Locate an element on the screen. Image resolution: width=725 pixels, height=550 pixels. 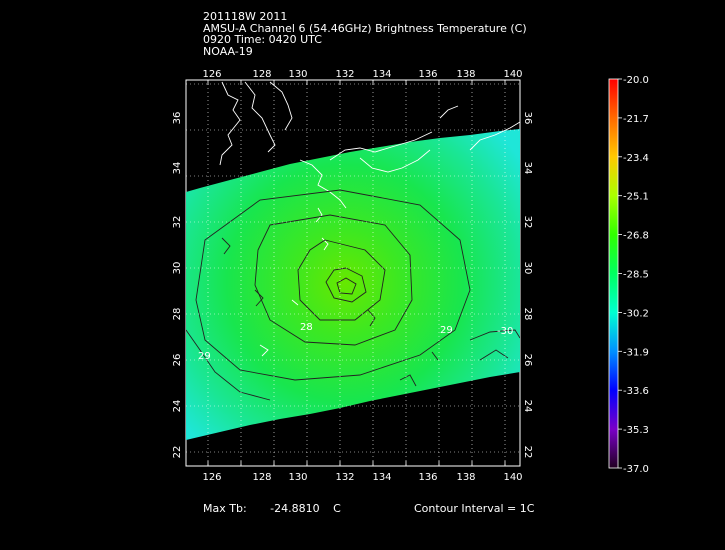
lon-label-130-bottom: 130 is located at coordinates (297, 477).